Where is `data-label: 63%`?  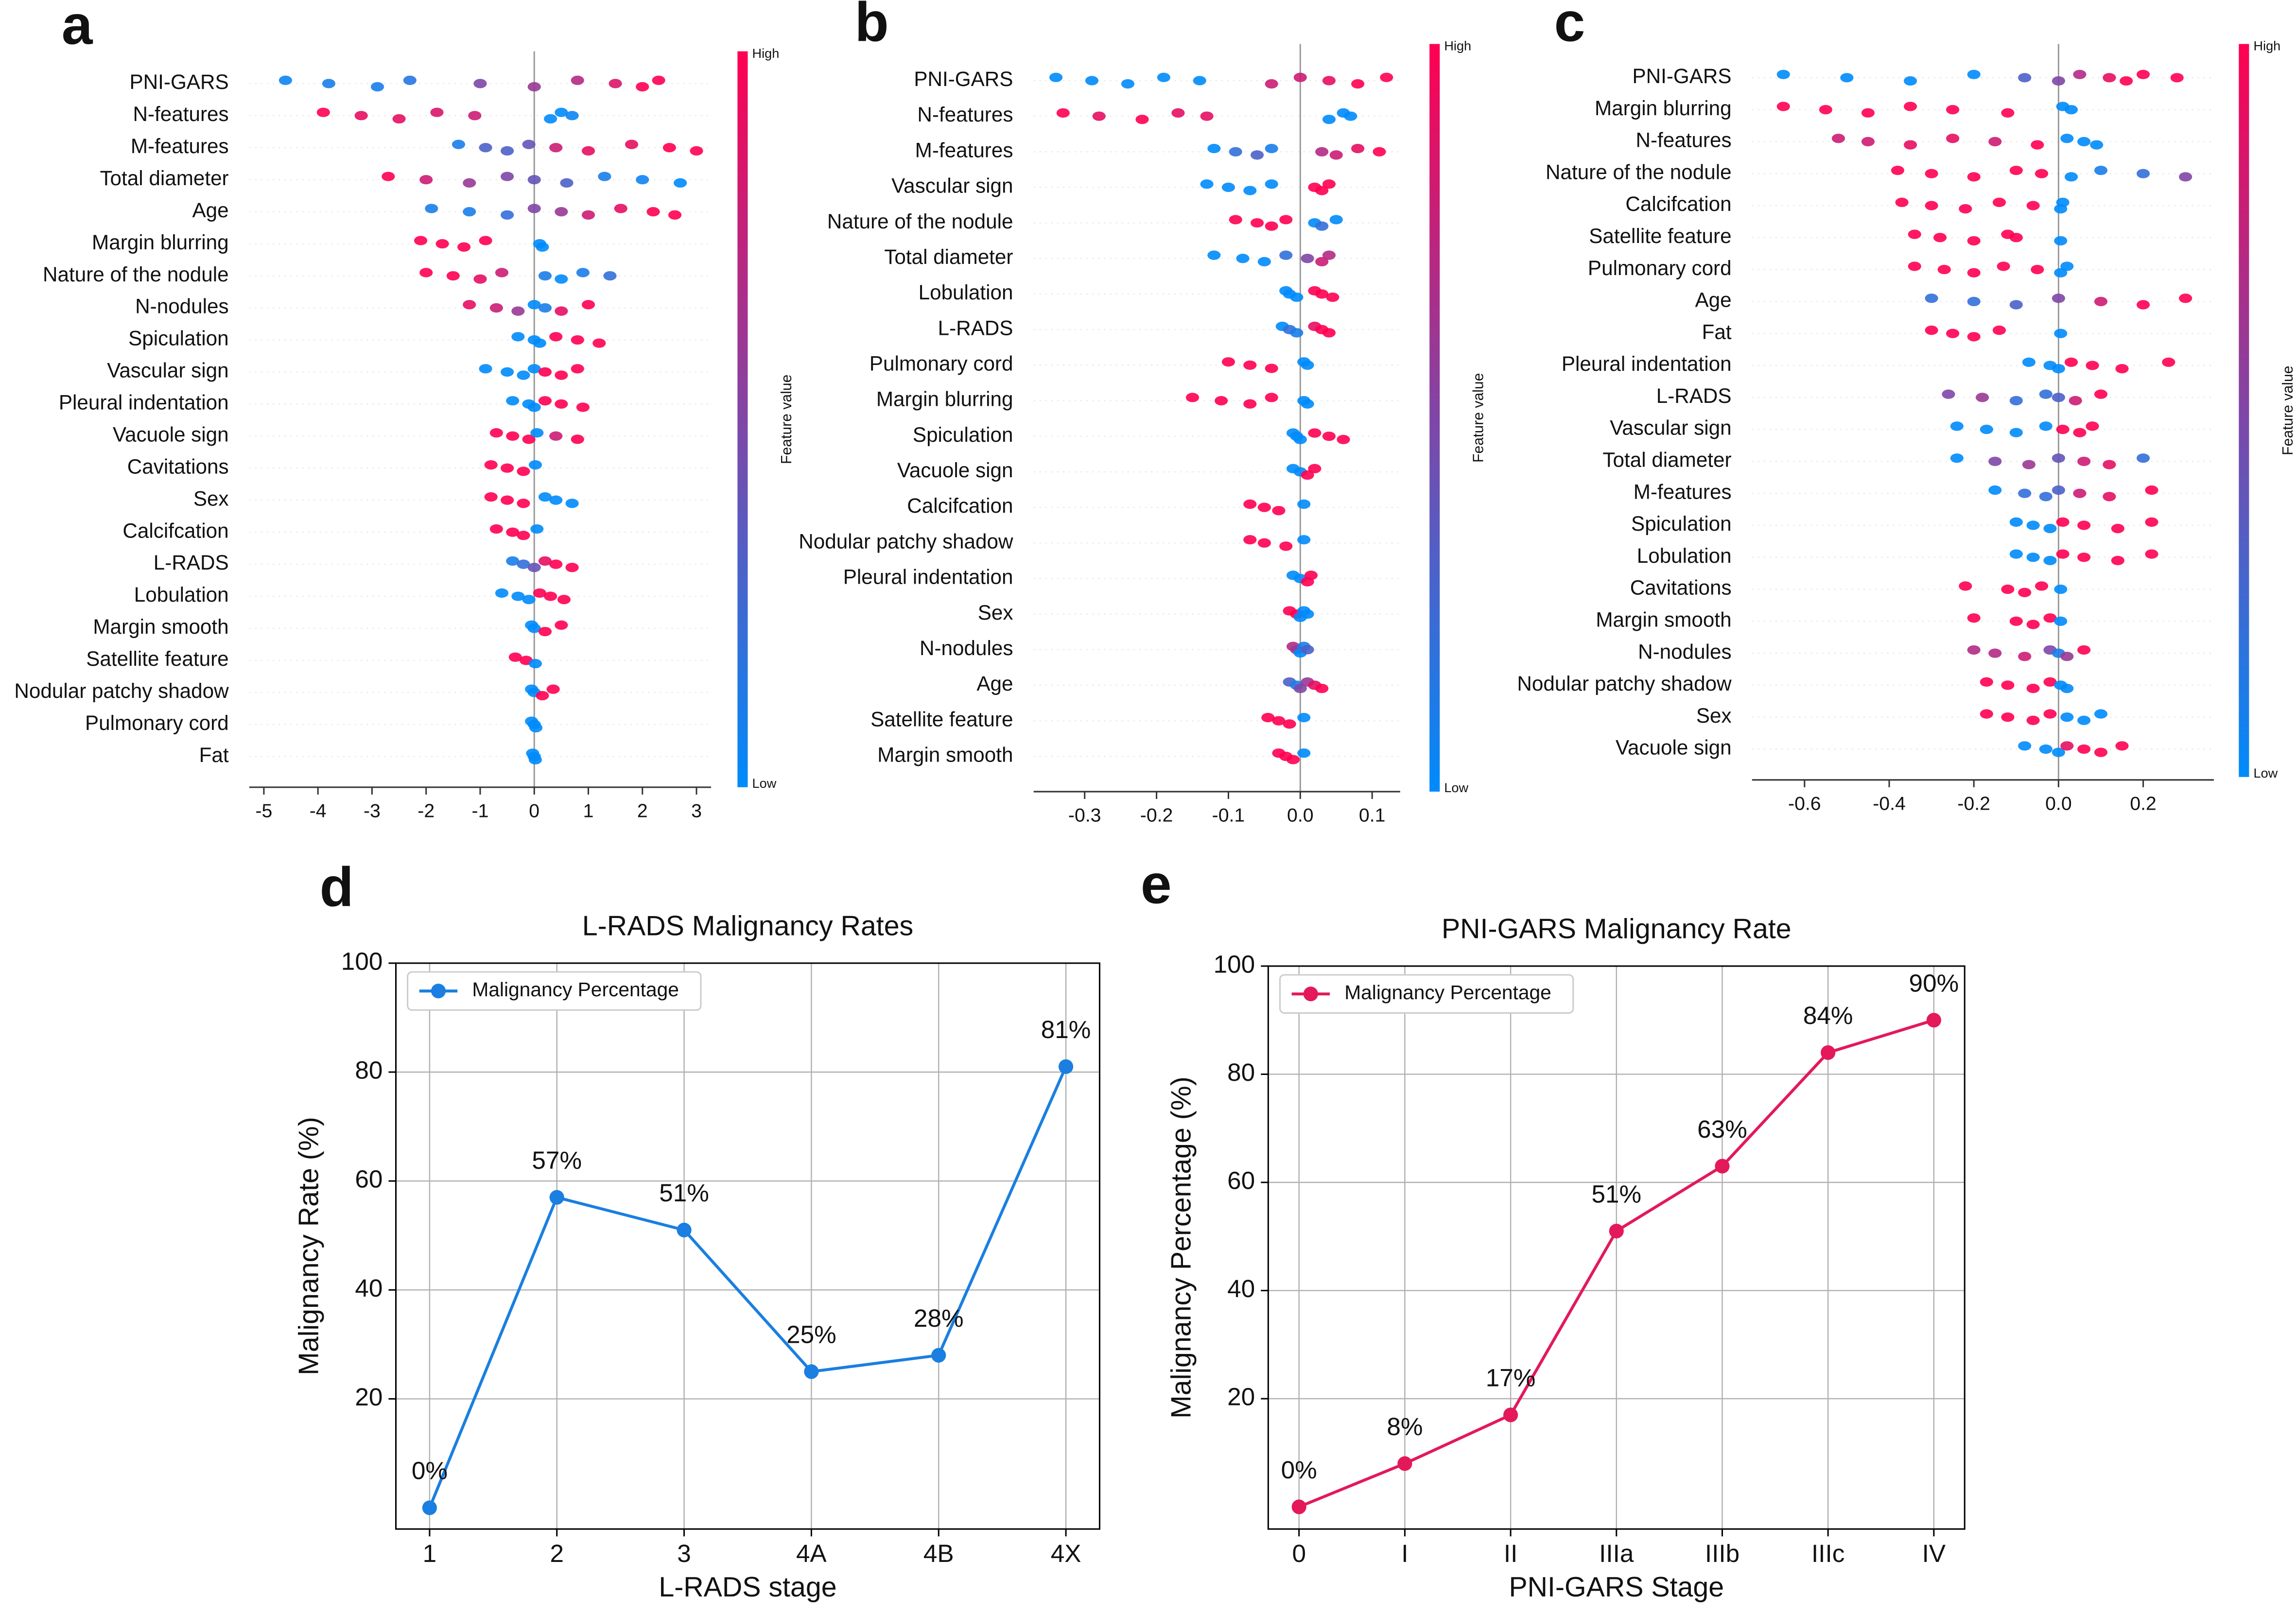 data-label: 63% is located at coordinates (1722, 1129).